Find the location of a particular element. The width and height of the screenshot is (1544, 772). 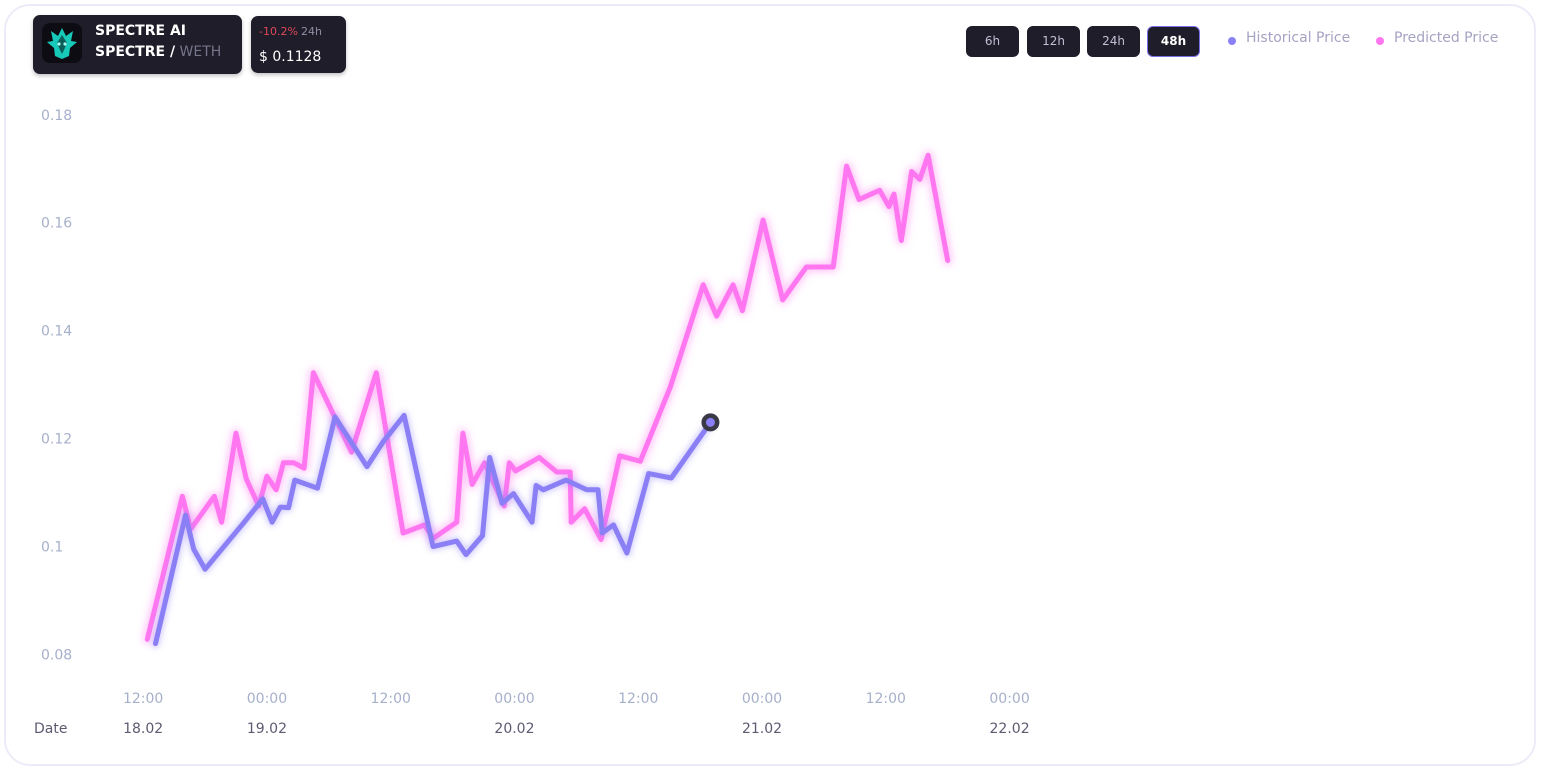

token-pair: SPECTRE / WETH is located at coordinates (158, 52).